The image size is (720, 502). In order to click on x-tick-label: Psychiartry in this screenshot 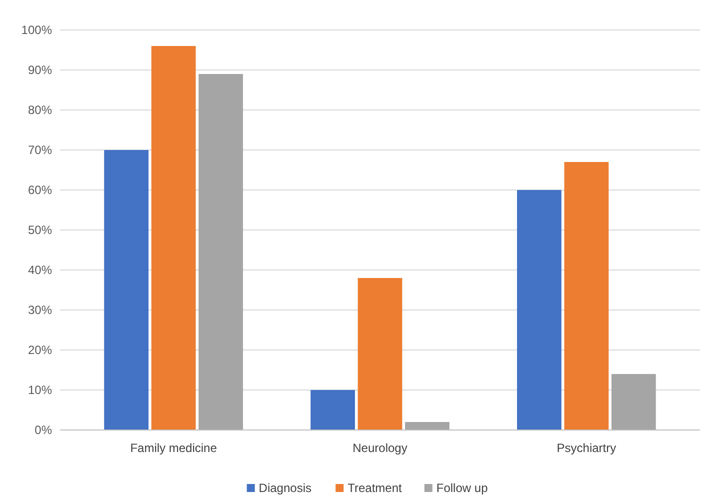, I will do `click(586, 448)`.